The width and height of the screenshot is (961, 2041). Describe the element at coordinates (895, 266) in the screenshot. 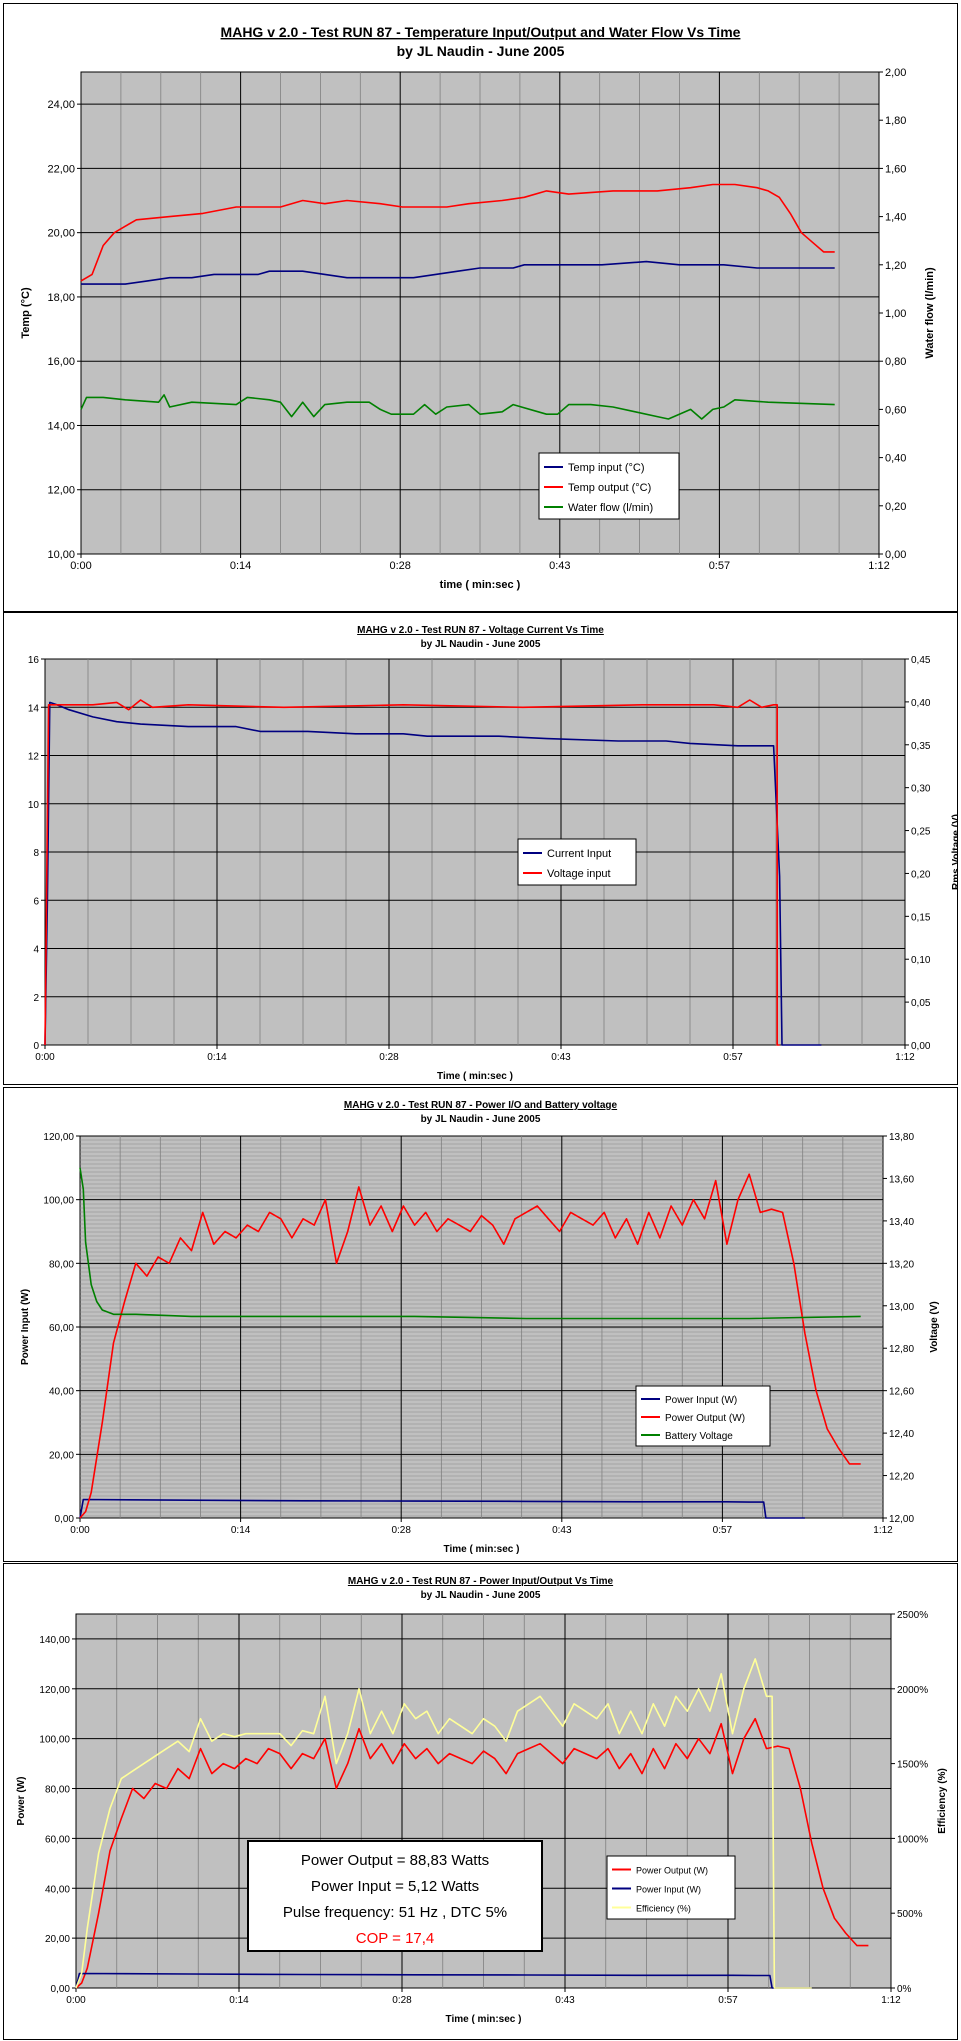

I see `y2-tick-label: 1,20` at that location.